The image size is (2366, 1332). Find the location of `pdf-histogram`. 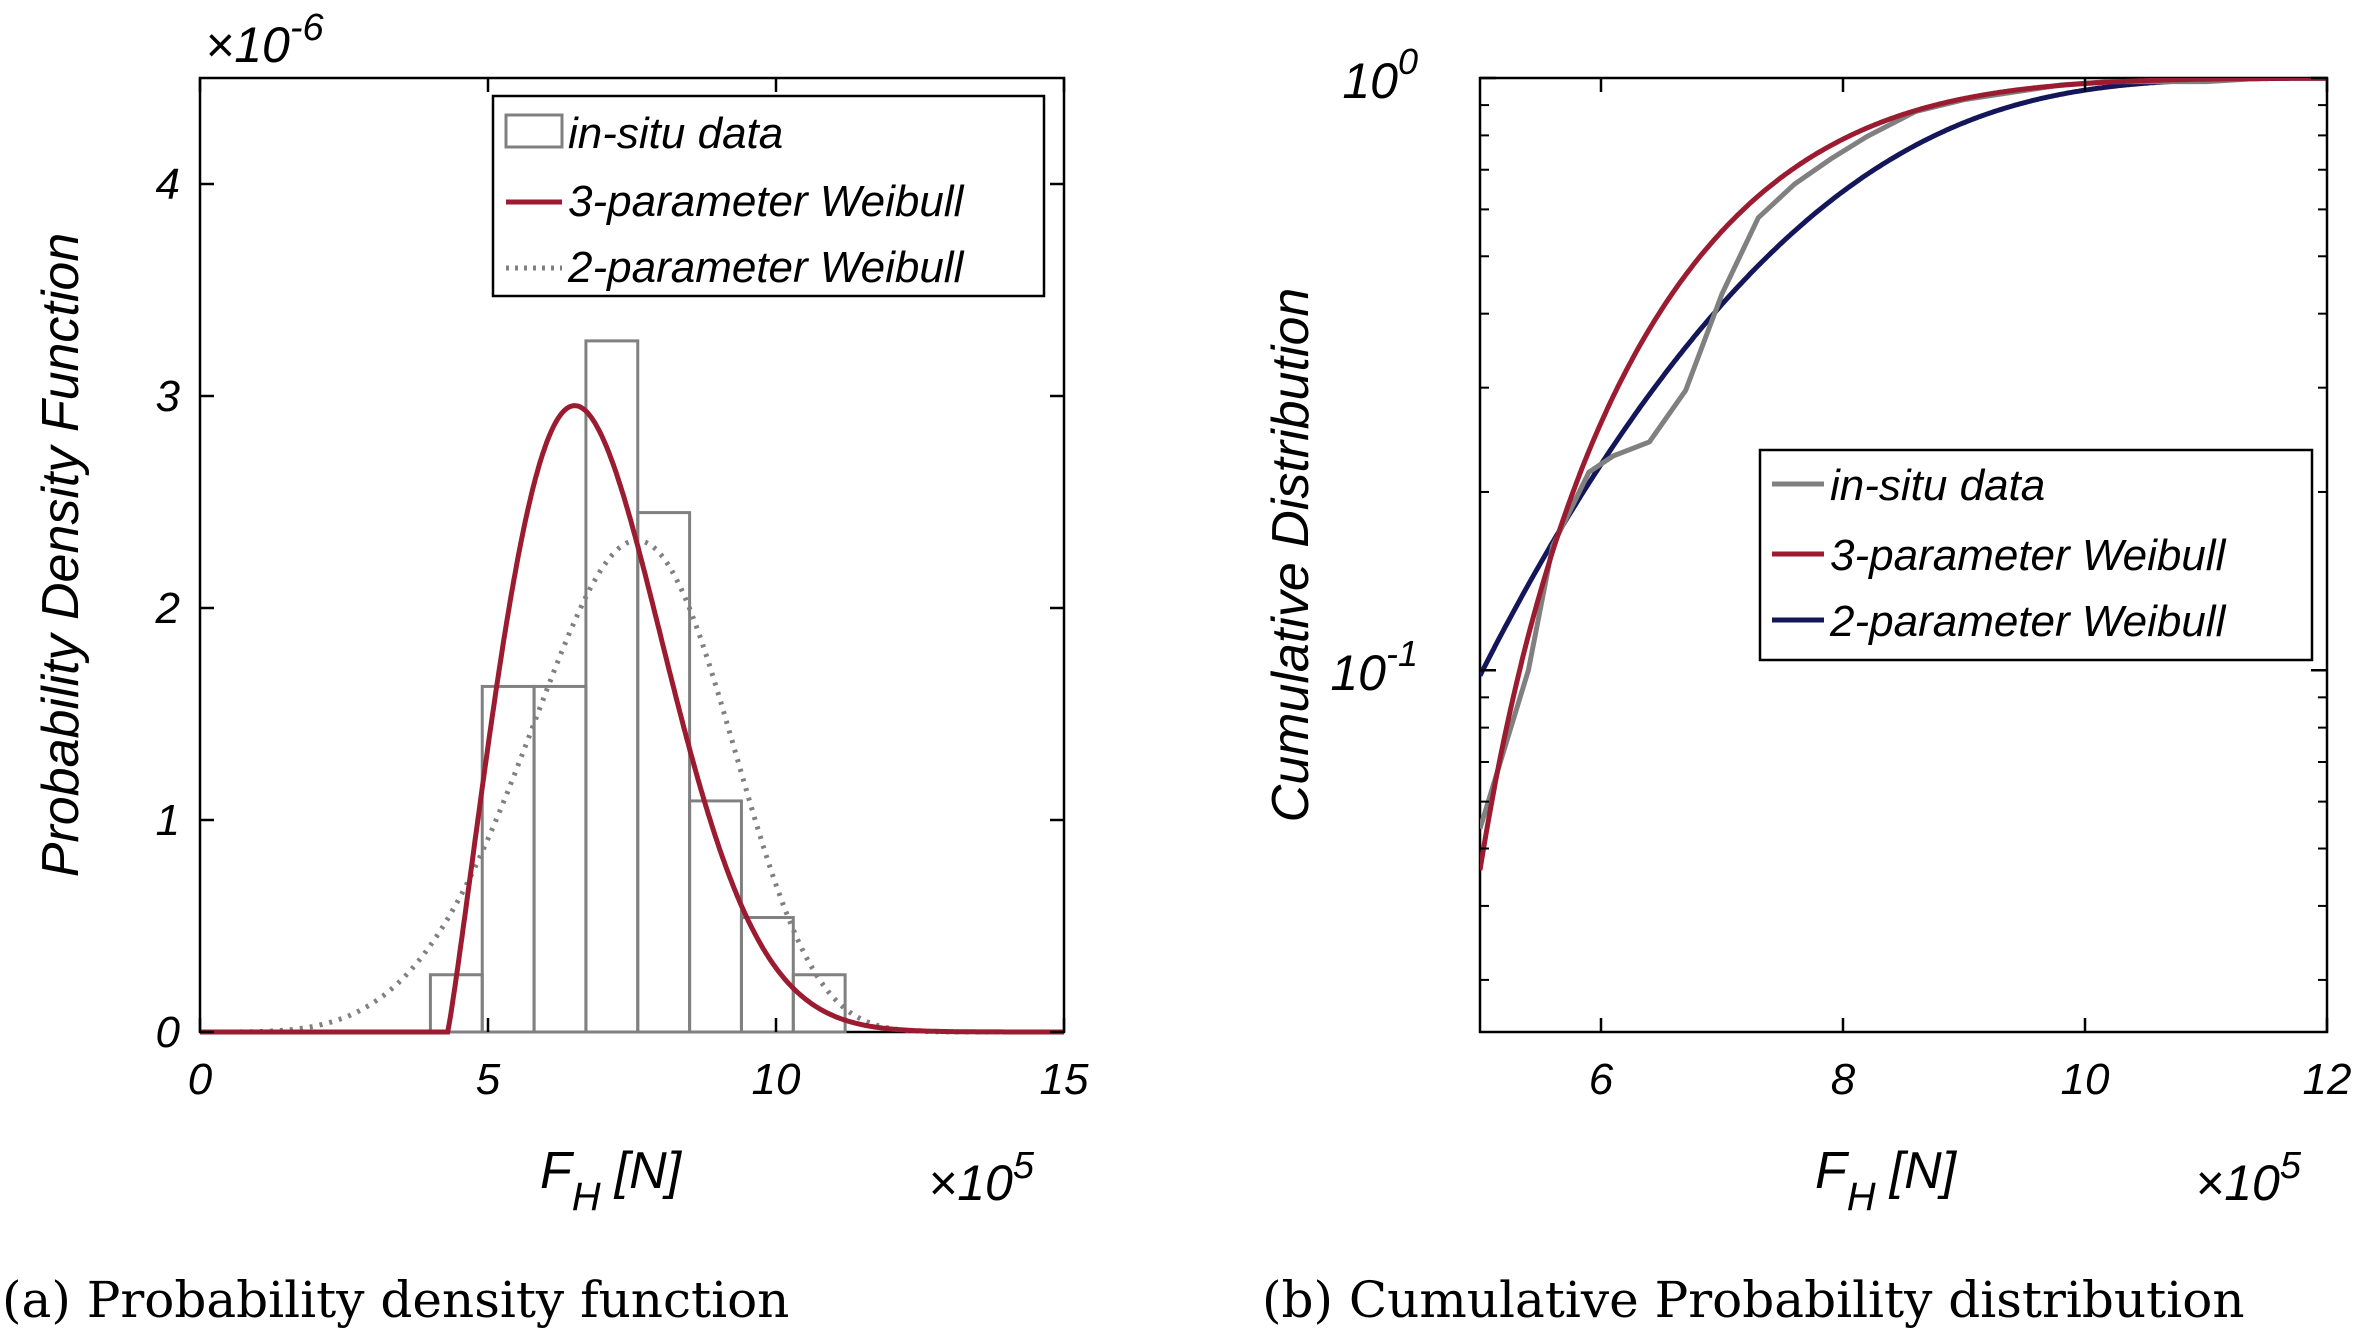

pdf-histogram is located at coordinates (637, 686).